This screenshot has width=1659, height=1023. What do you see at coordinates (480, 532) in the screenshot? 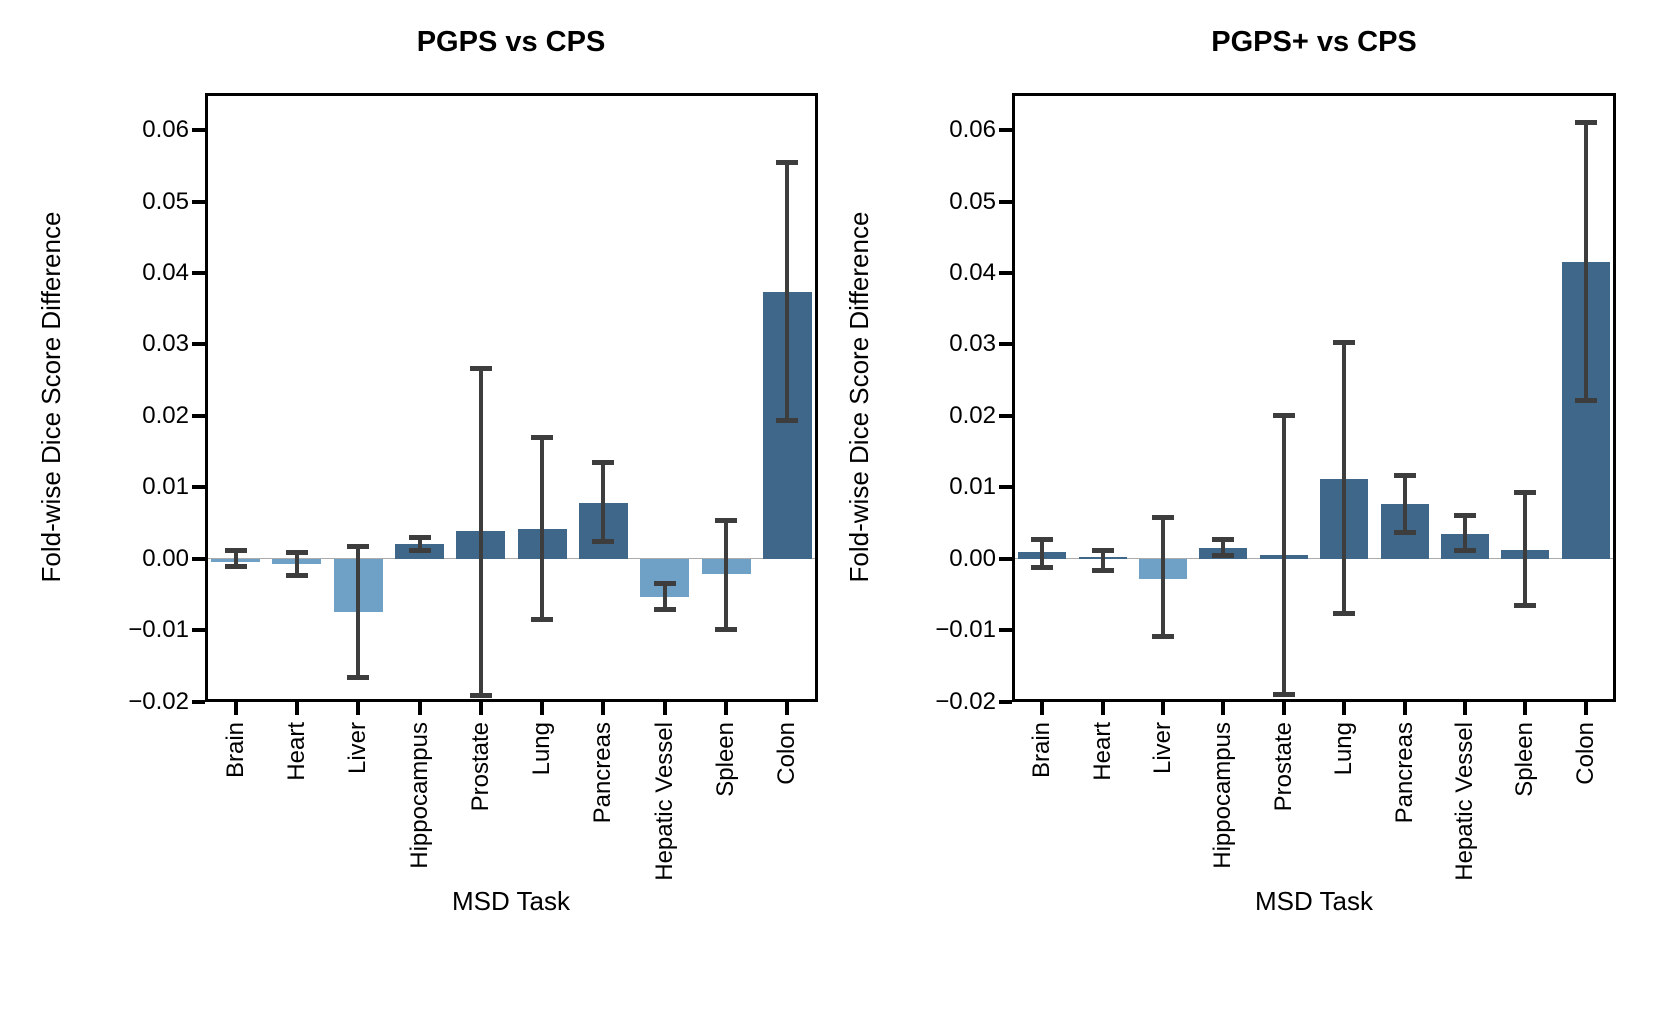
I see `panel1-error-bar-prostate` at bounding box center [480, 532].